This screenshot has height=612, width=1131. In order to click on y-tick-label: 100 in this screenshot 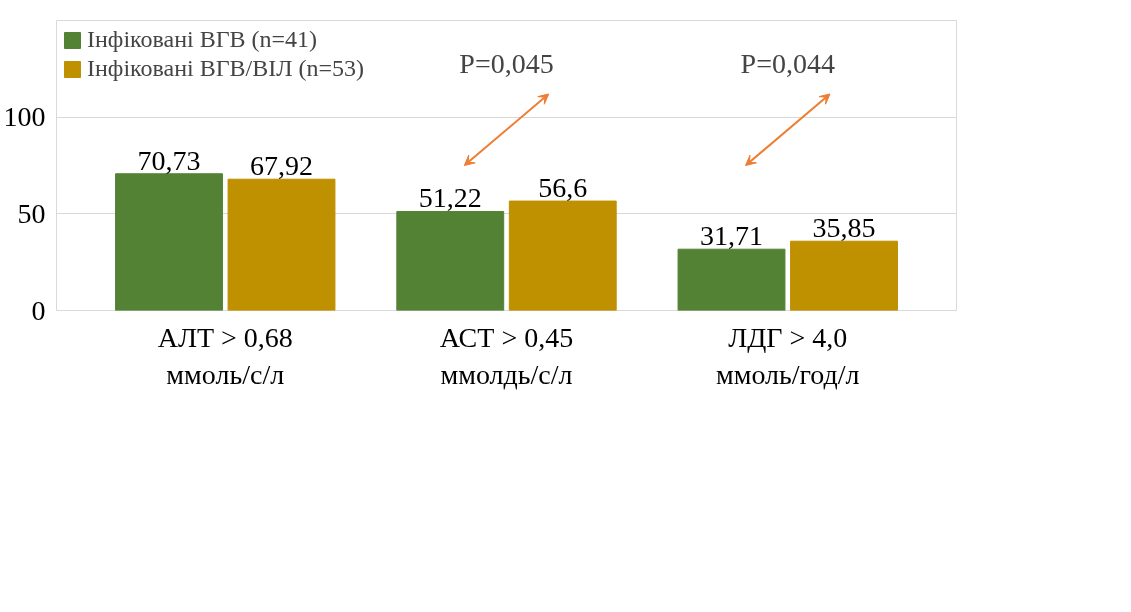, I will do `click(24, 117)`.